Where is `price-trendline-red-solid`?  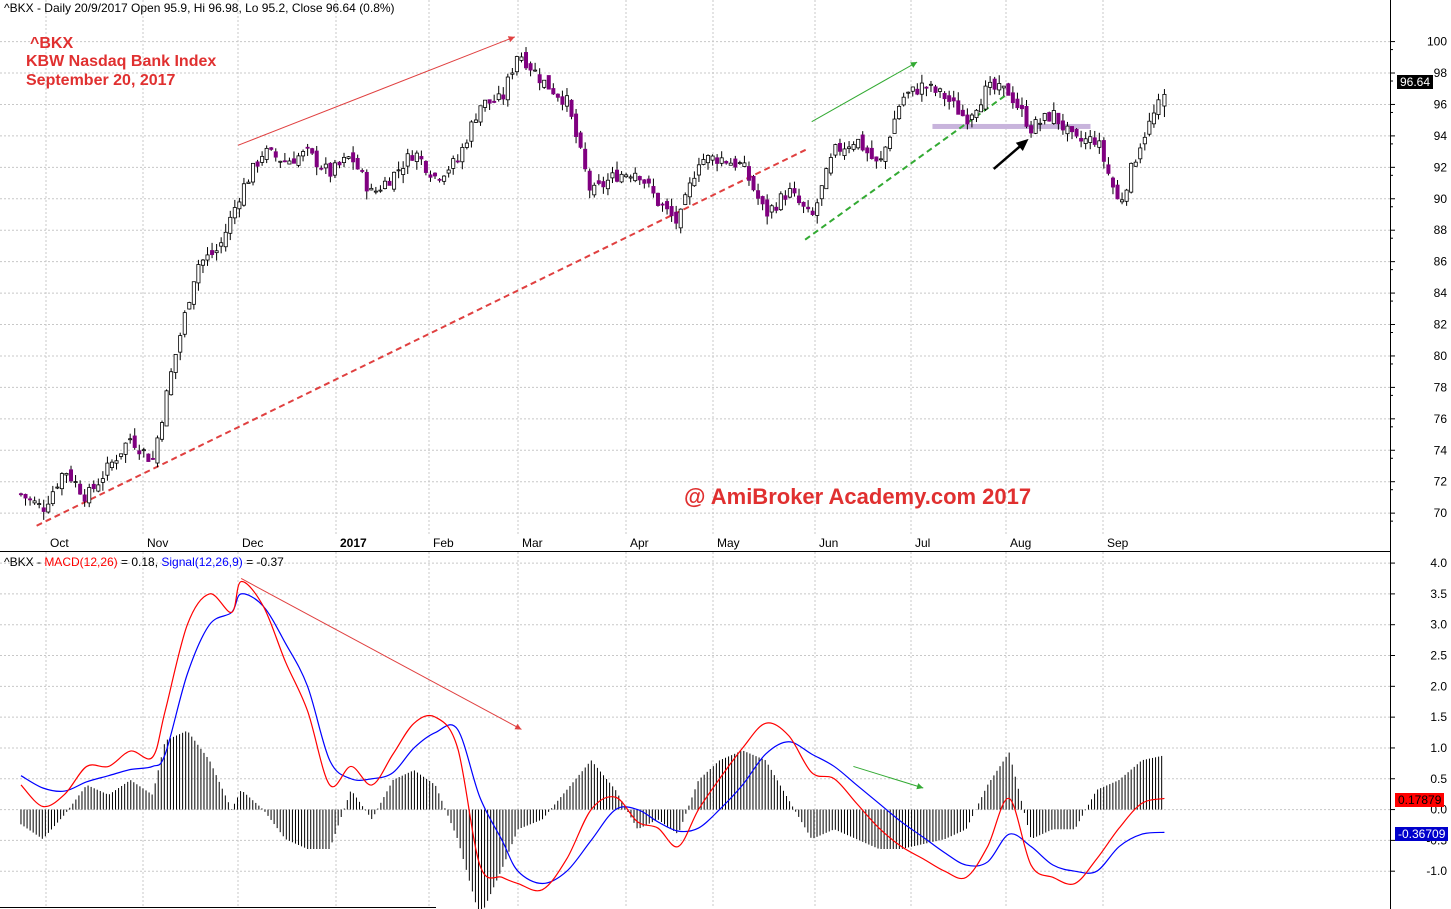 price-trendline-red-solid is located at coordinates (376, 91).